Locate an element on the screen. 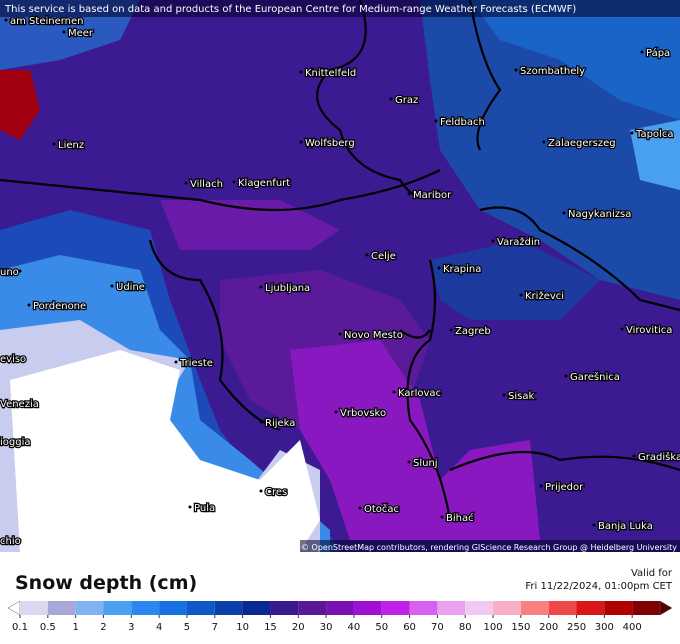 The image size is (680, 644). place-label: Rijeka is located at coordinates (280, 423).